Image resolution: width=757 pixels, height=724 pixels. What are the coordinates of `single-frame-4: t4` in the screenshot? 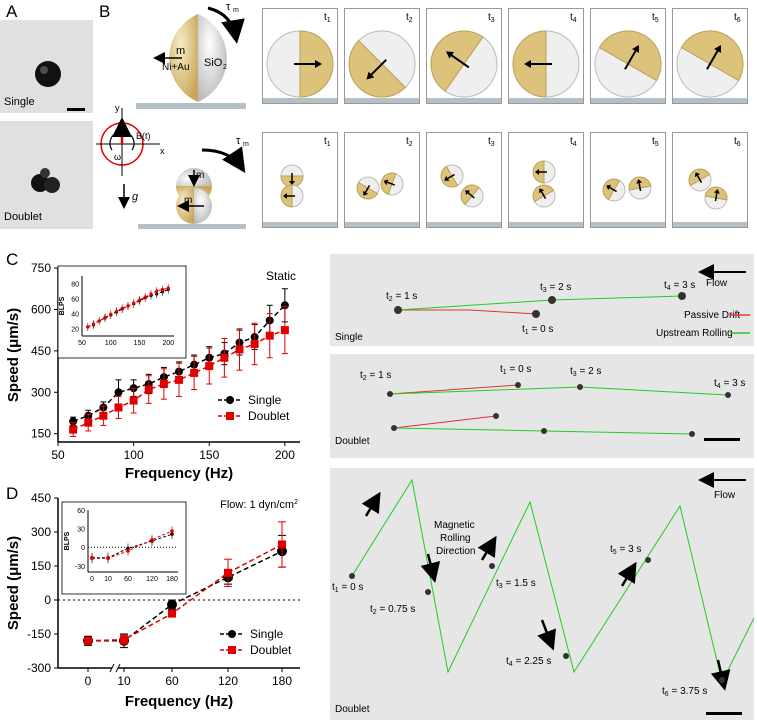 It's located at (546, 56).